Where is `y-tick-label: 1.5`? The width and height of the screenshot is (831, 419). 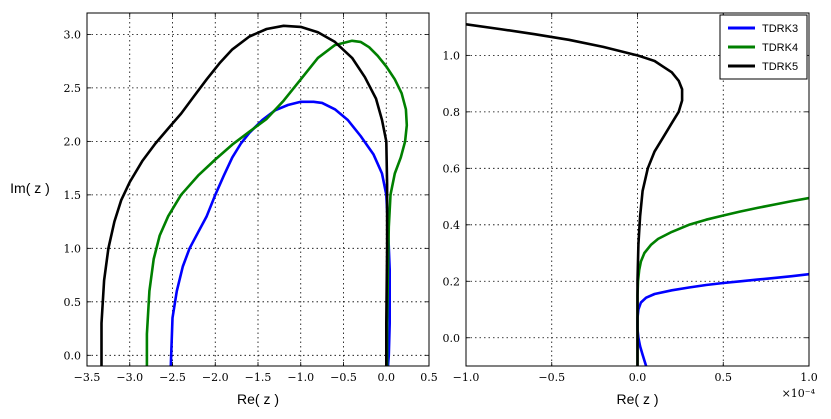
y-tick-label: 1.5 is located at coordinates (73, 195).